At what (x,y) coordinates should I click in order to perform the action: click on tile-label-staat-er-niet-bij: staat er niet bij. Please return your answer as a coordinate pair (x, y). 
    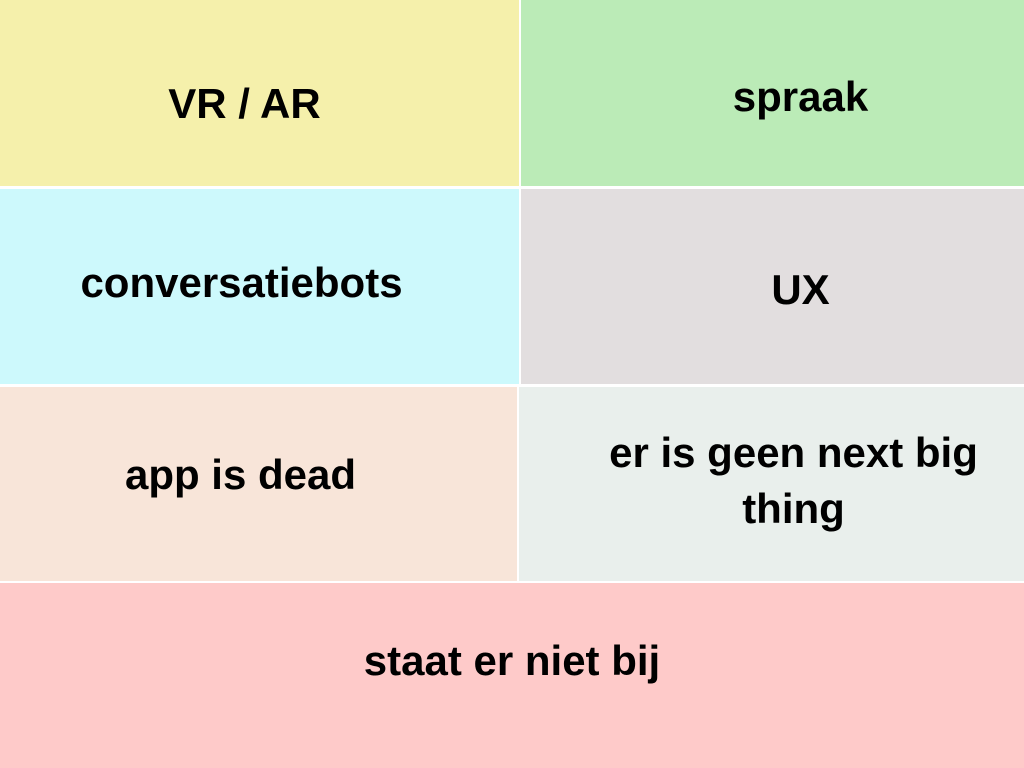
    Looking at the image, I should click on (512, 660).